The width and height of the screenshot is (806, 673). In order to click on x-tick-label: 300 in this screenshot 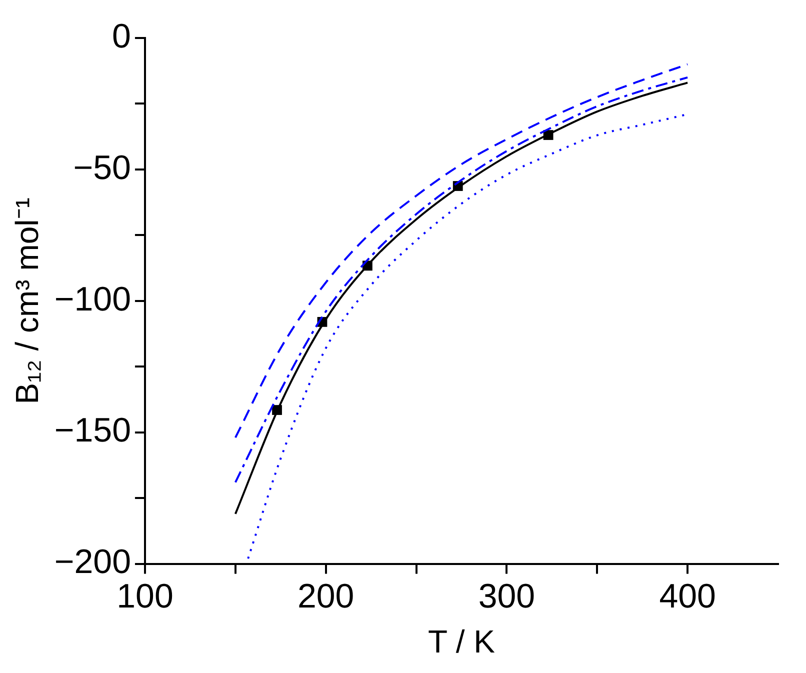, I will do `click(507, 597)`.